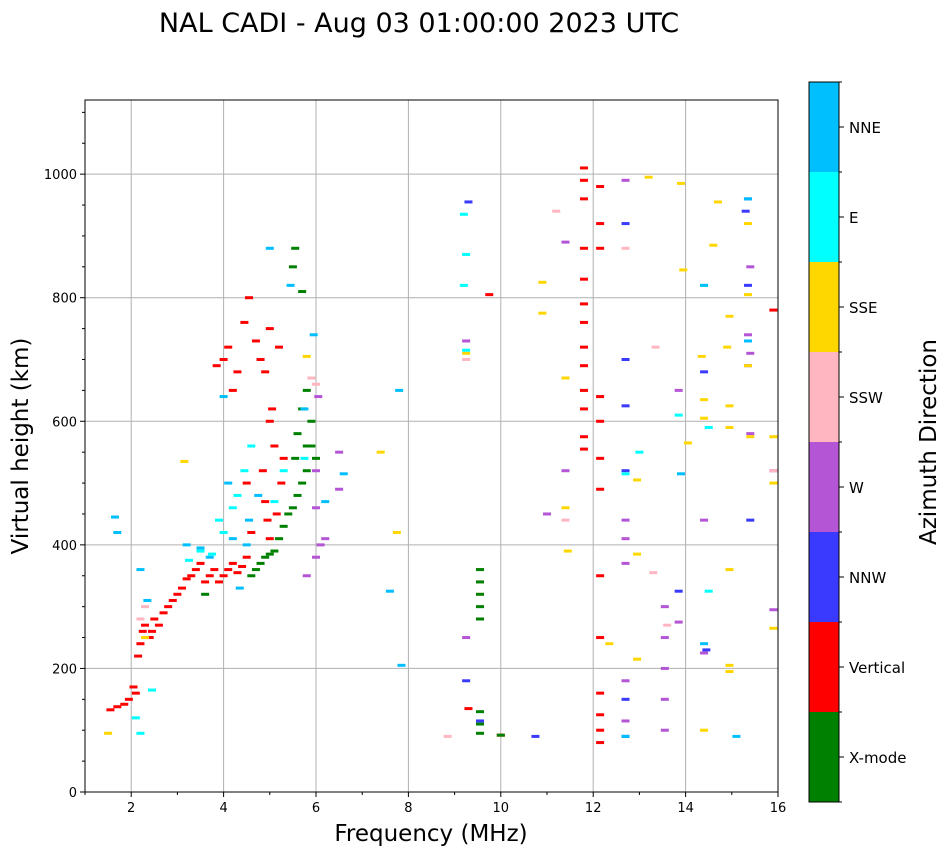 The height and width of the screenshot is (856, 951). What do you see at coordinates (73, 793) in the screenshot?
I see `y-tick-label: 0` at bounding box center [73, 793].